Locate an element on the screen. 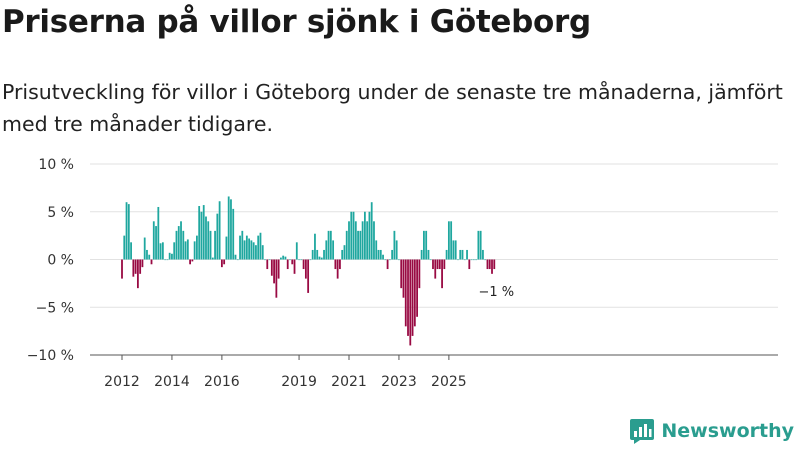  brand-logo: Newsworthy is located at coordinates (711, 431).